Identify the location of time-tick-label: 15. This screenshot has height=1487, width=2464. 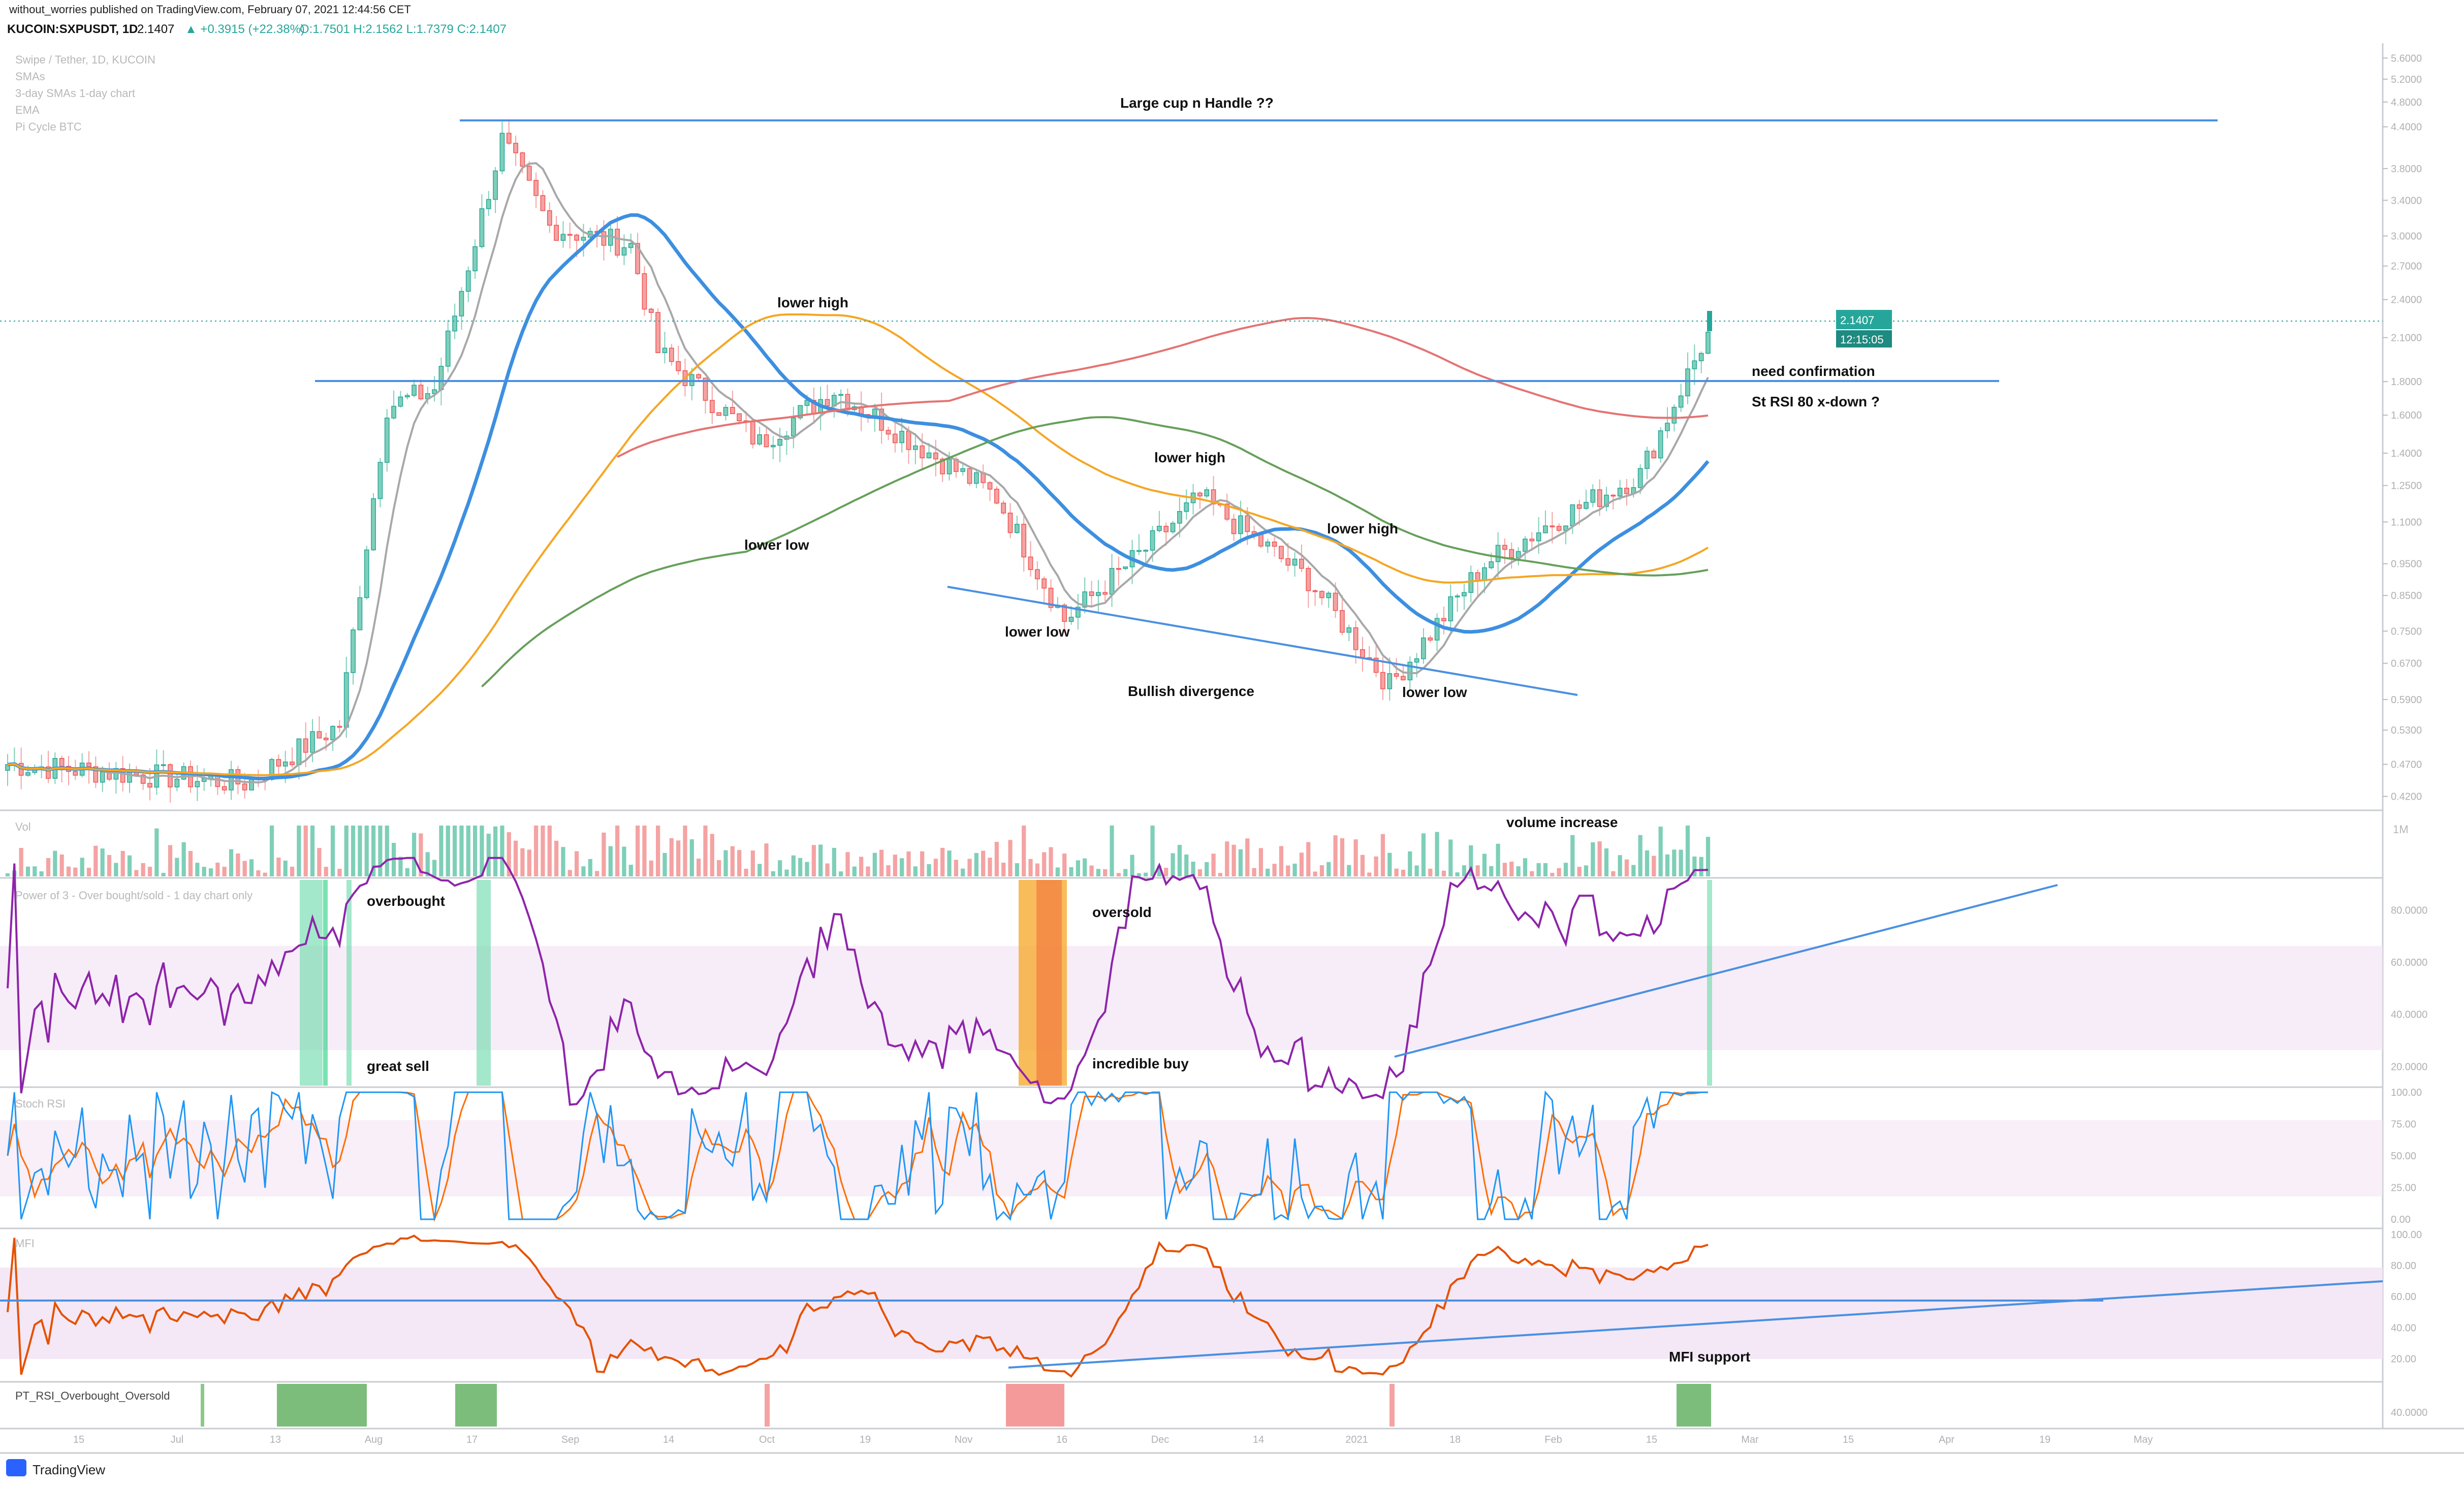
(1652, 1439).